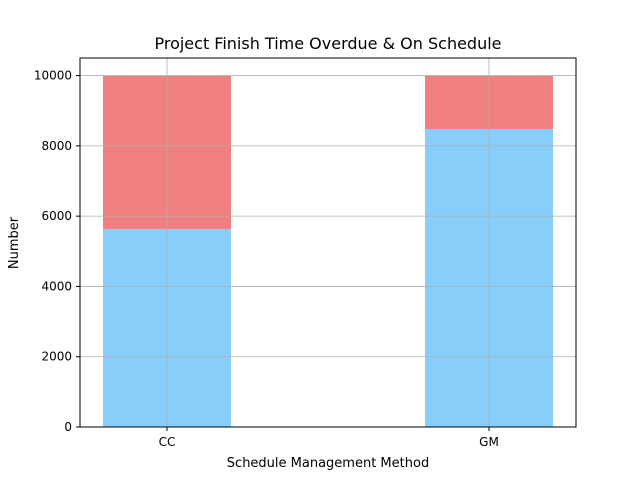 The height and width of the screenshot is (480, 640). Describe the element at coordinates (56, 357) in the screenshot. I see `y-tick-label: 2000` at that location.